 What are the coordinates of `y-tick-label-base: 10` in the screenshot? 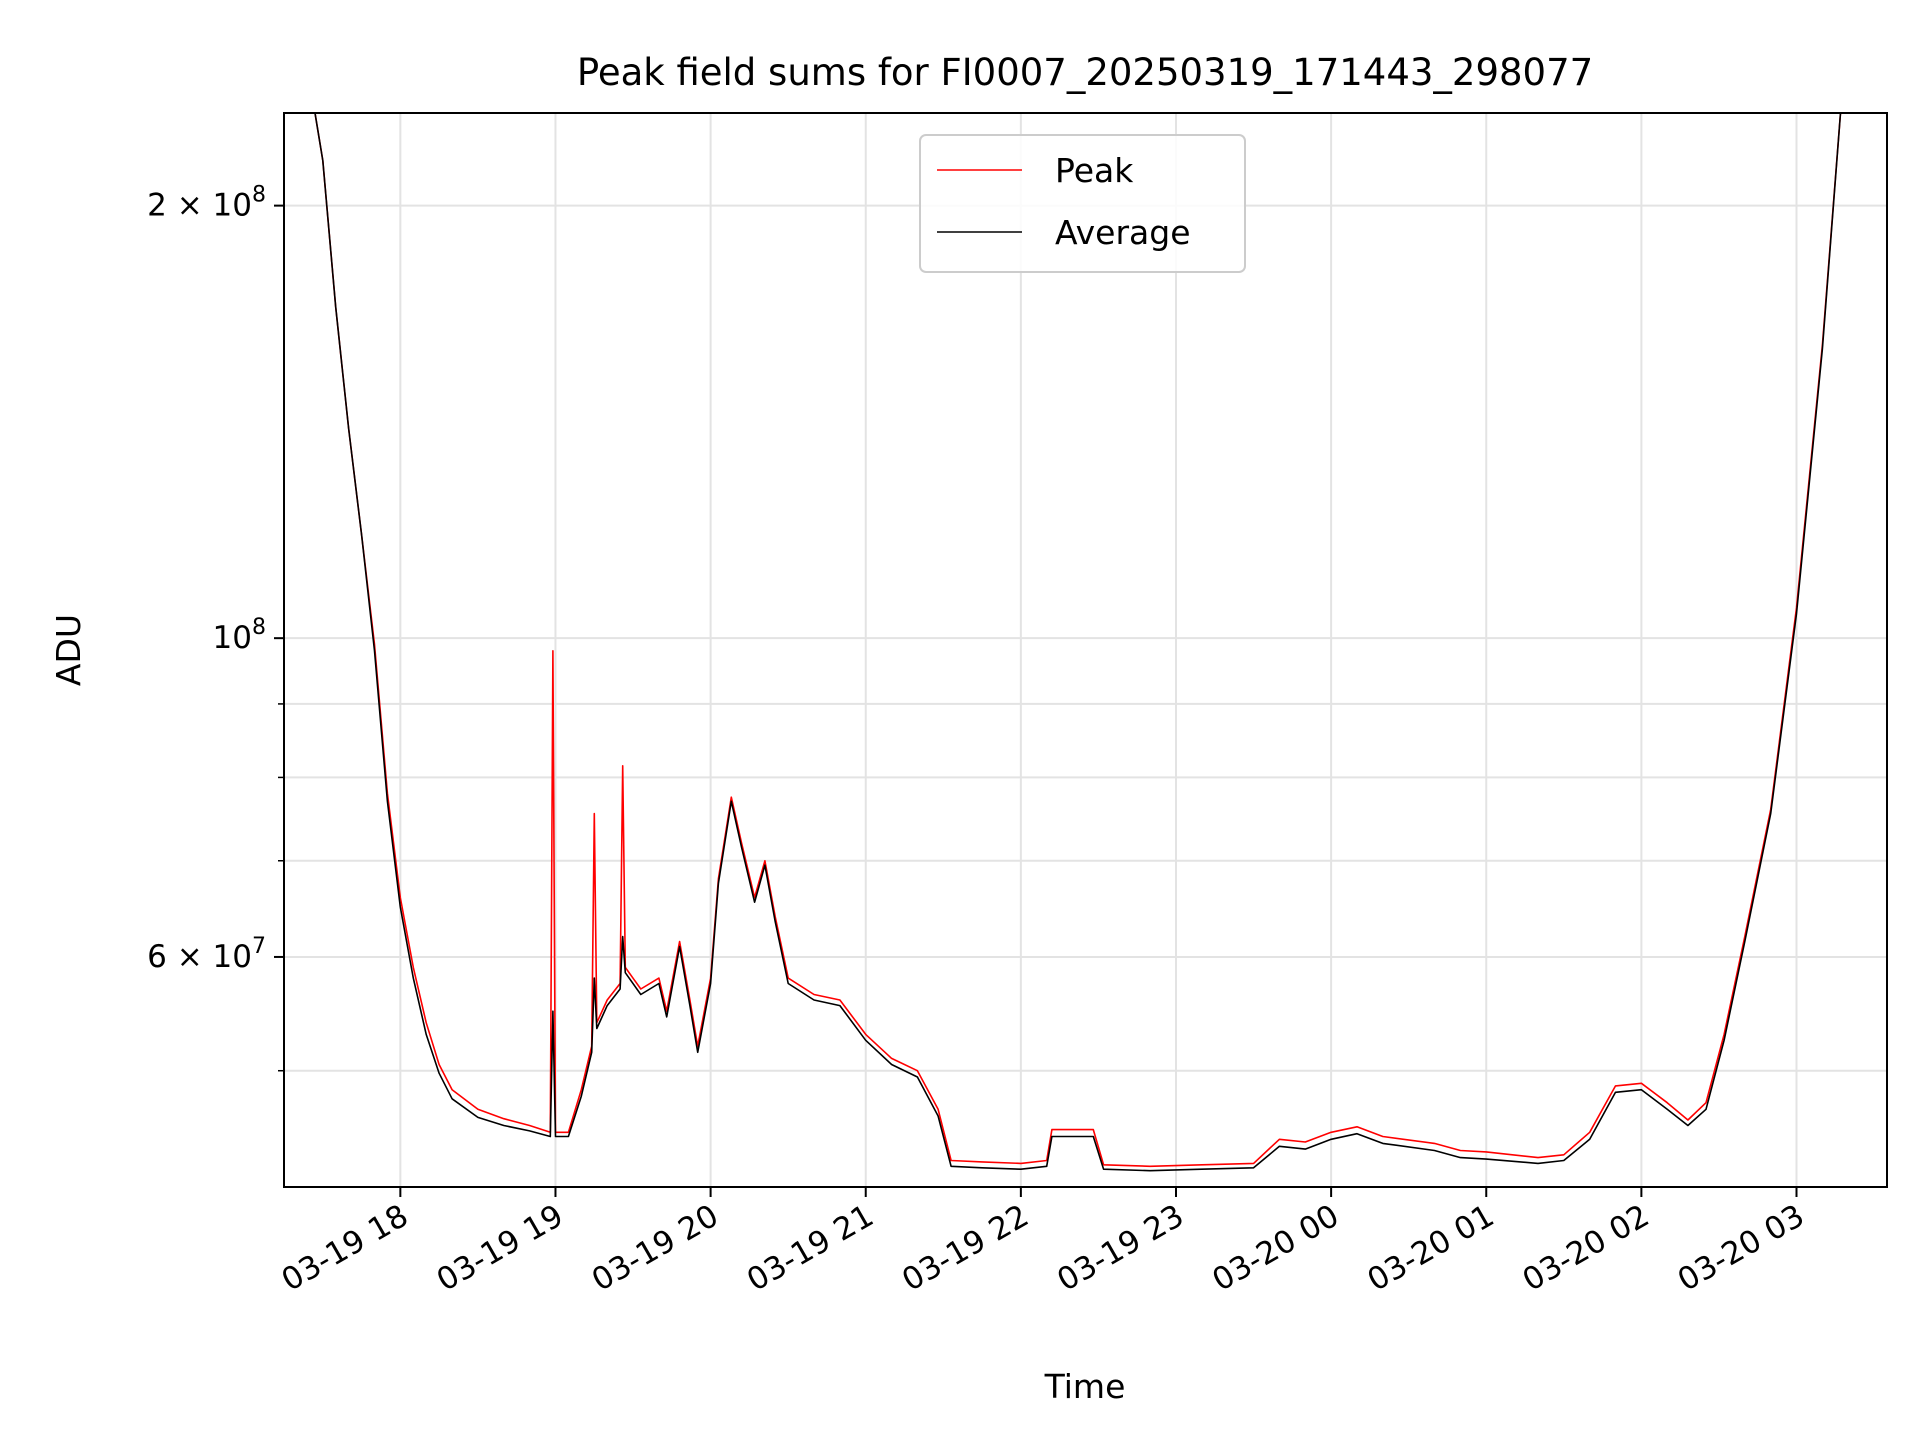 It's located at (232, 638).